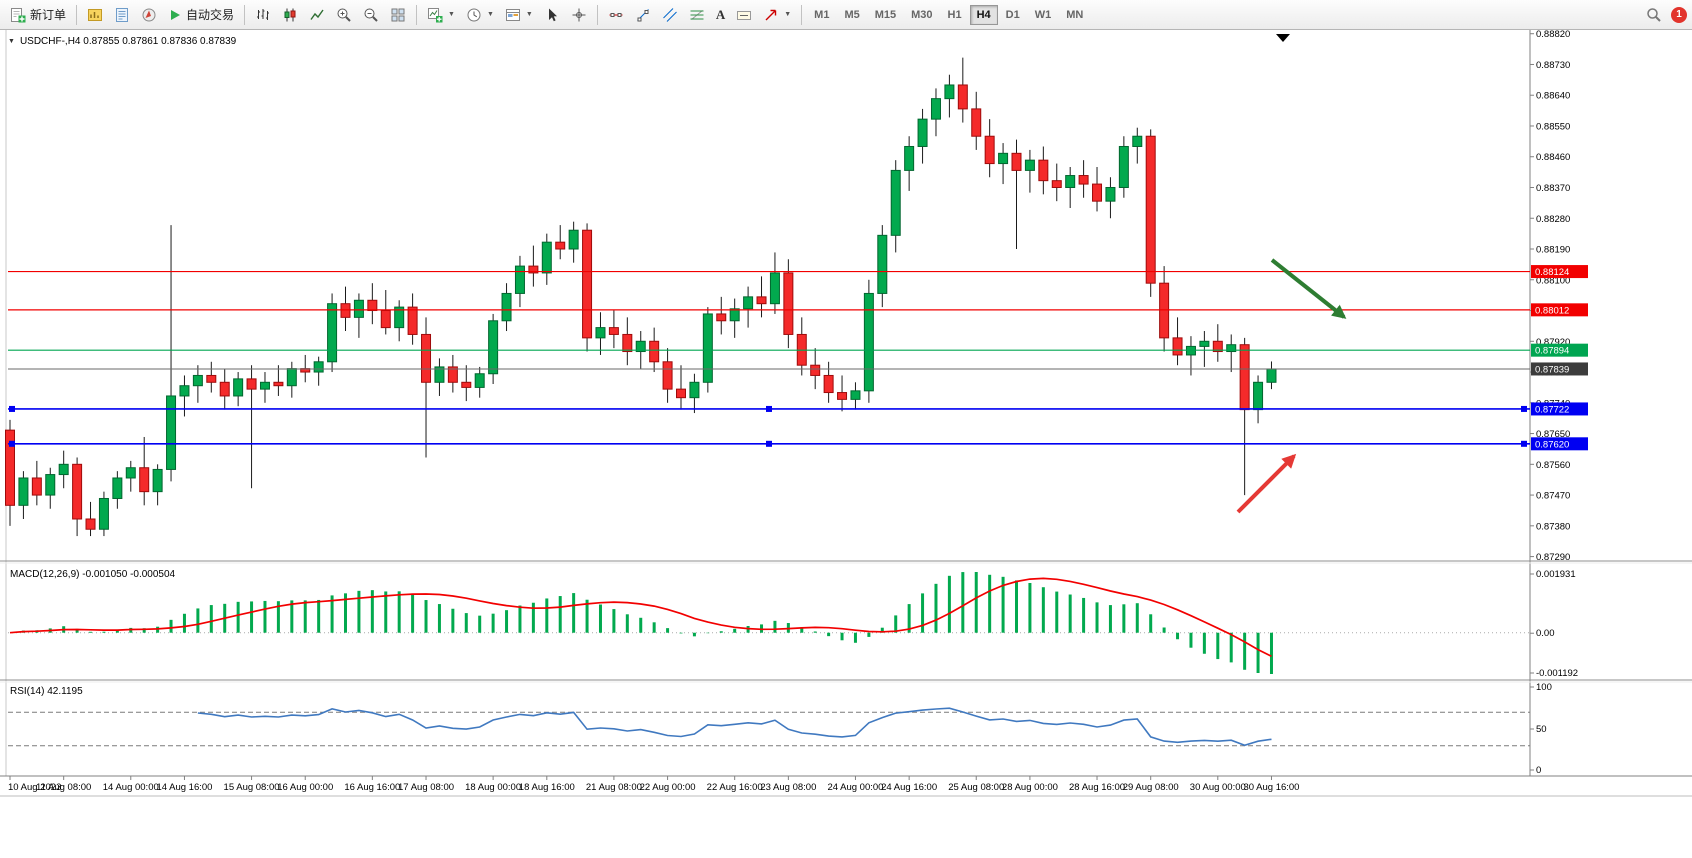  Describe the element at coordinates (1552, 272) in the screenshot. I see `price-tag-label: 0.88124` at that location.